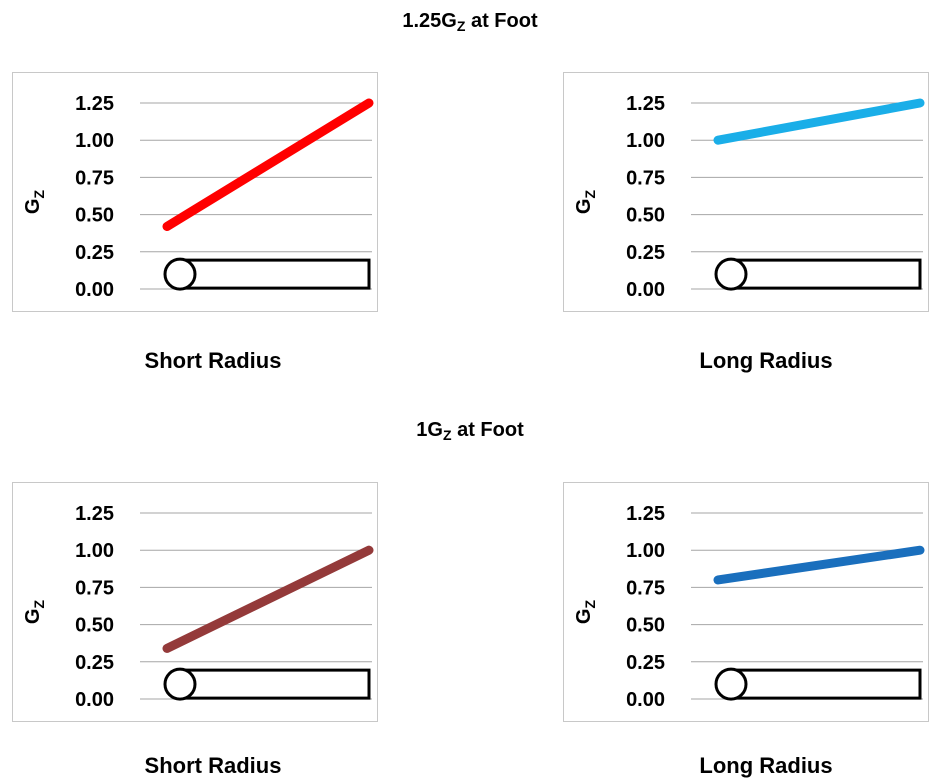 The height and width of the screenshot is (783, 940). What do you see at coordinates (213, 765) in the screenshot?
I see `caption-short-radius-bottom: Short Radius` at bounding box center [213, 765].